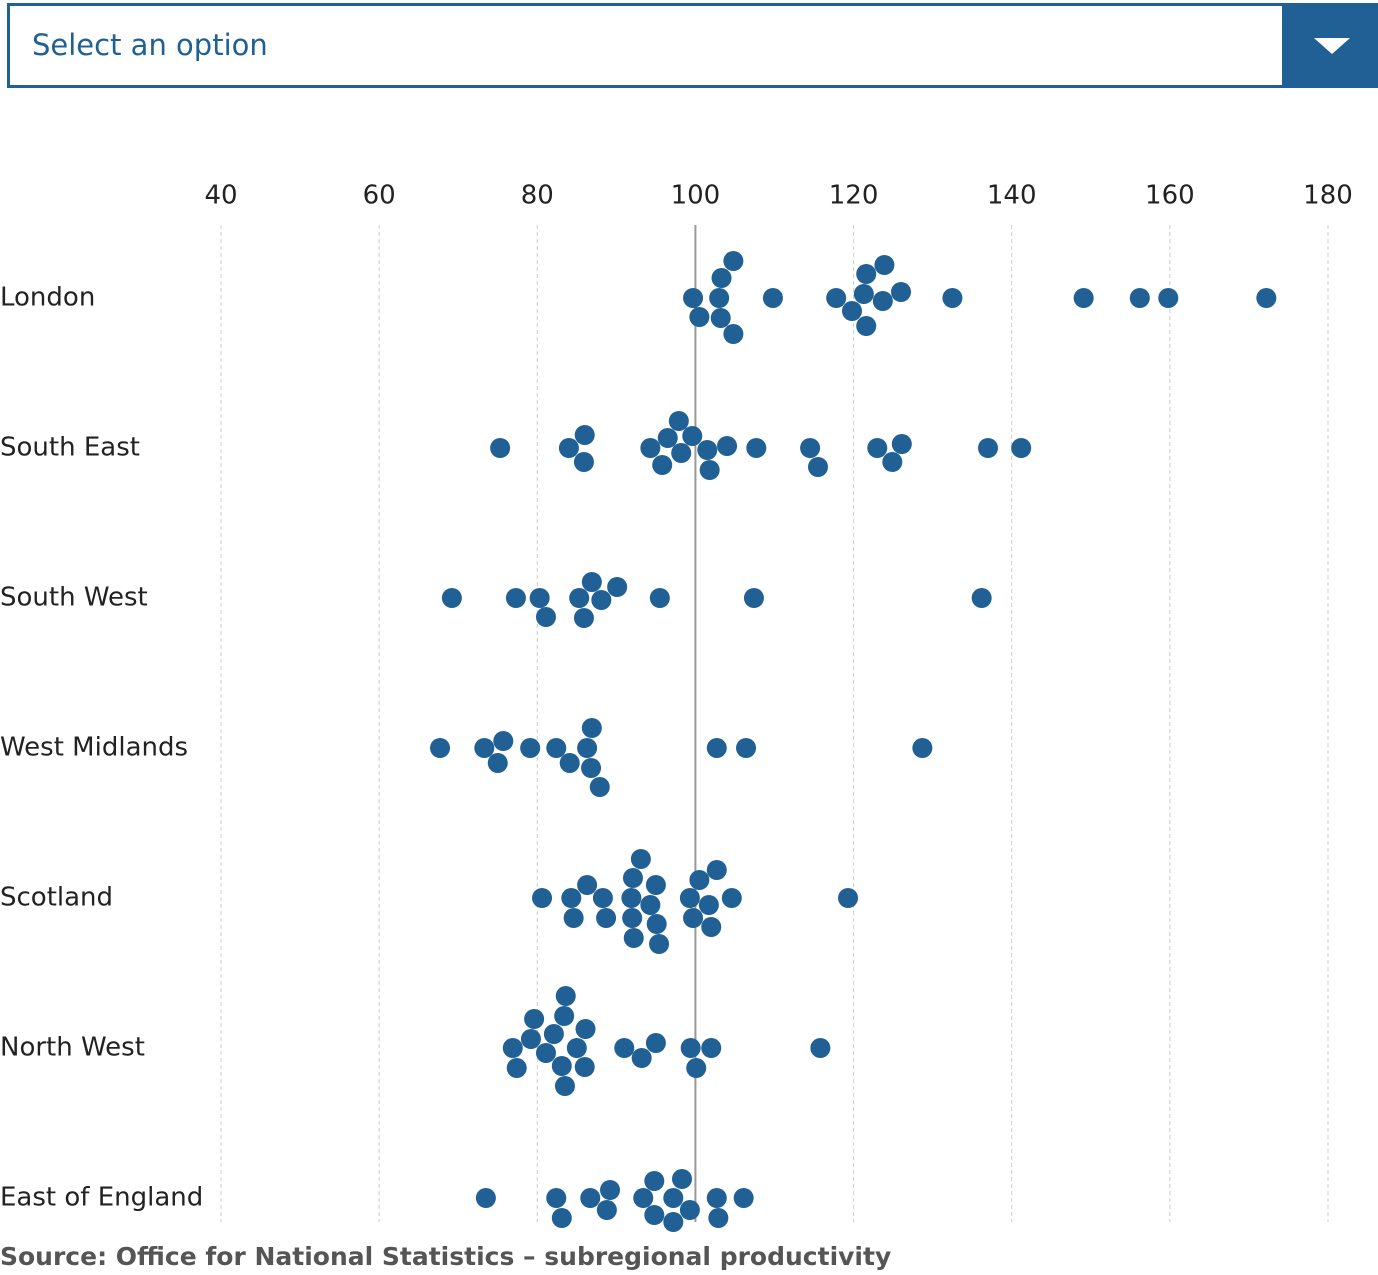  I want to click on row-label: North West, so click(72, 1048).